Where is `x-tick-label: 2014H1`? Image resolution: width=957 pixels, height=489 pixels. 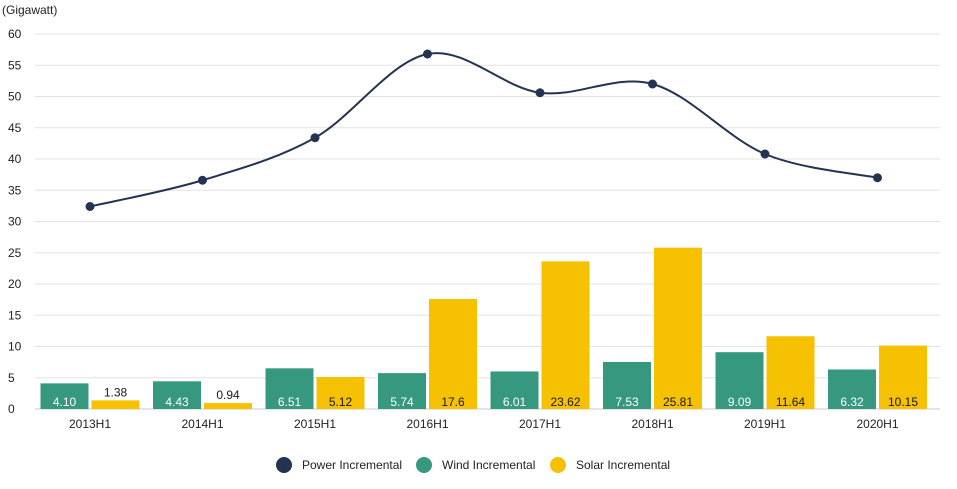
x-tick-label: 2014H1 is located at coordinates (202, 424).